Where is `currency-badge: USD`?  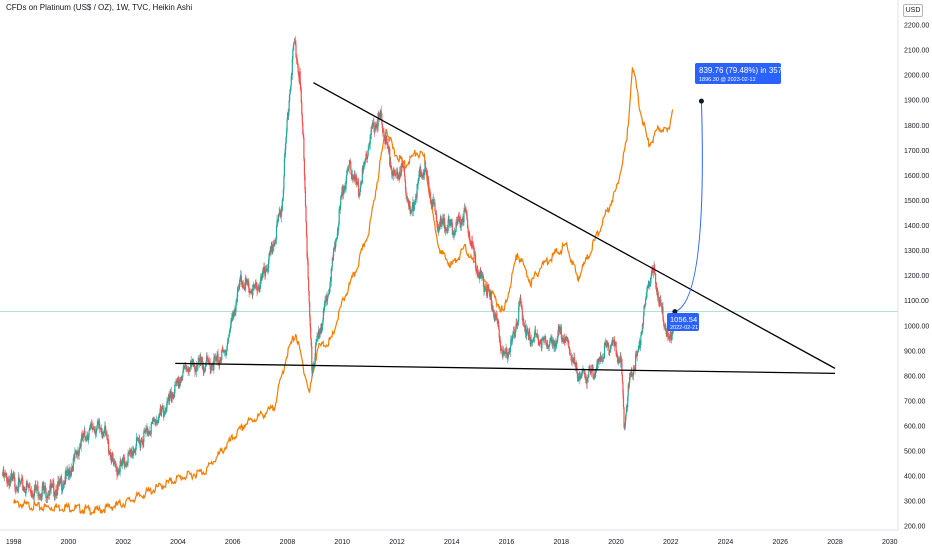 currency-badge: USD is located at coordinates (913, 10).